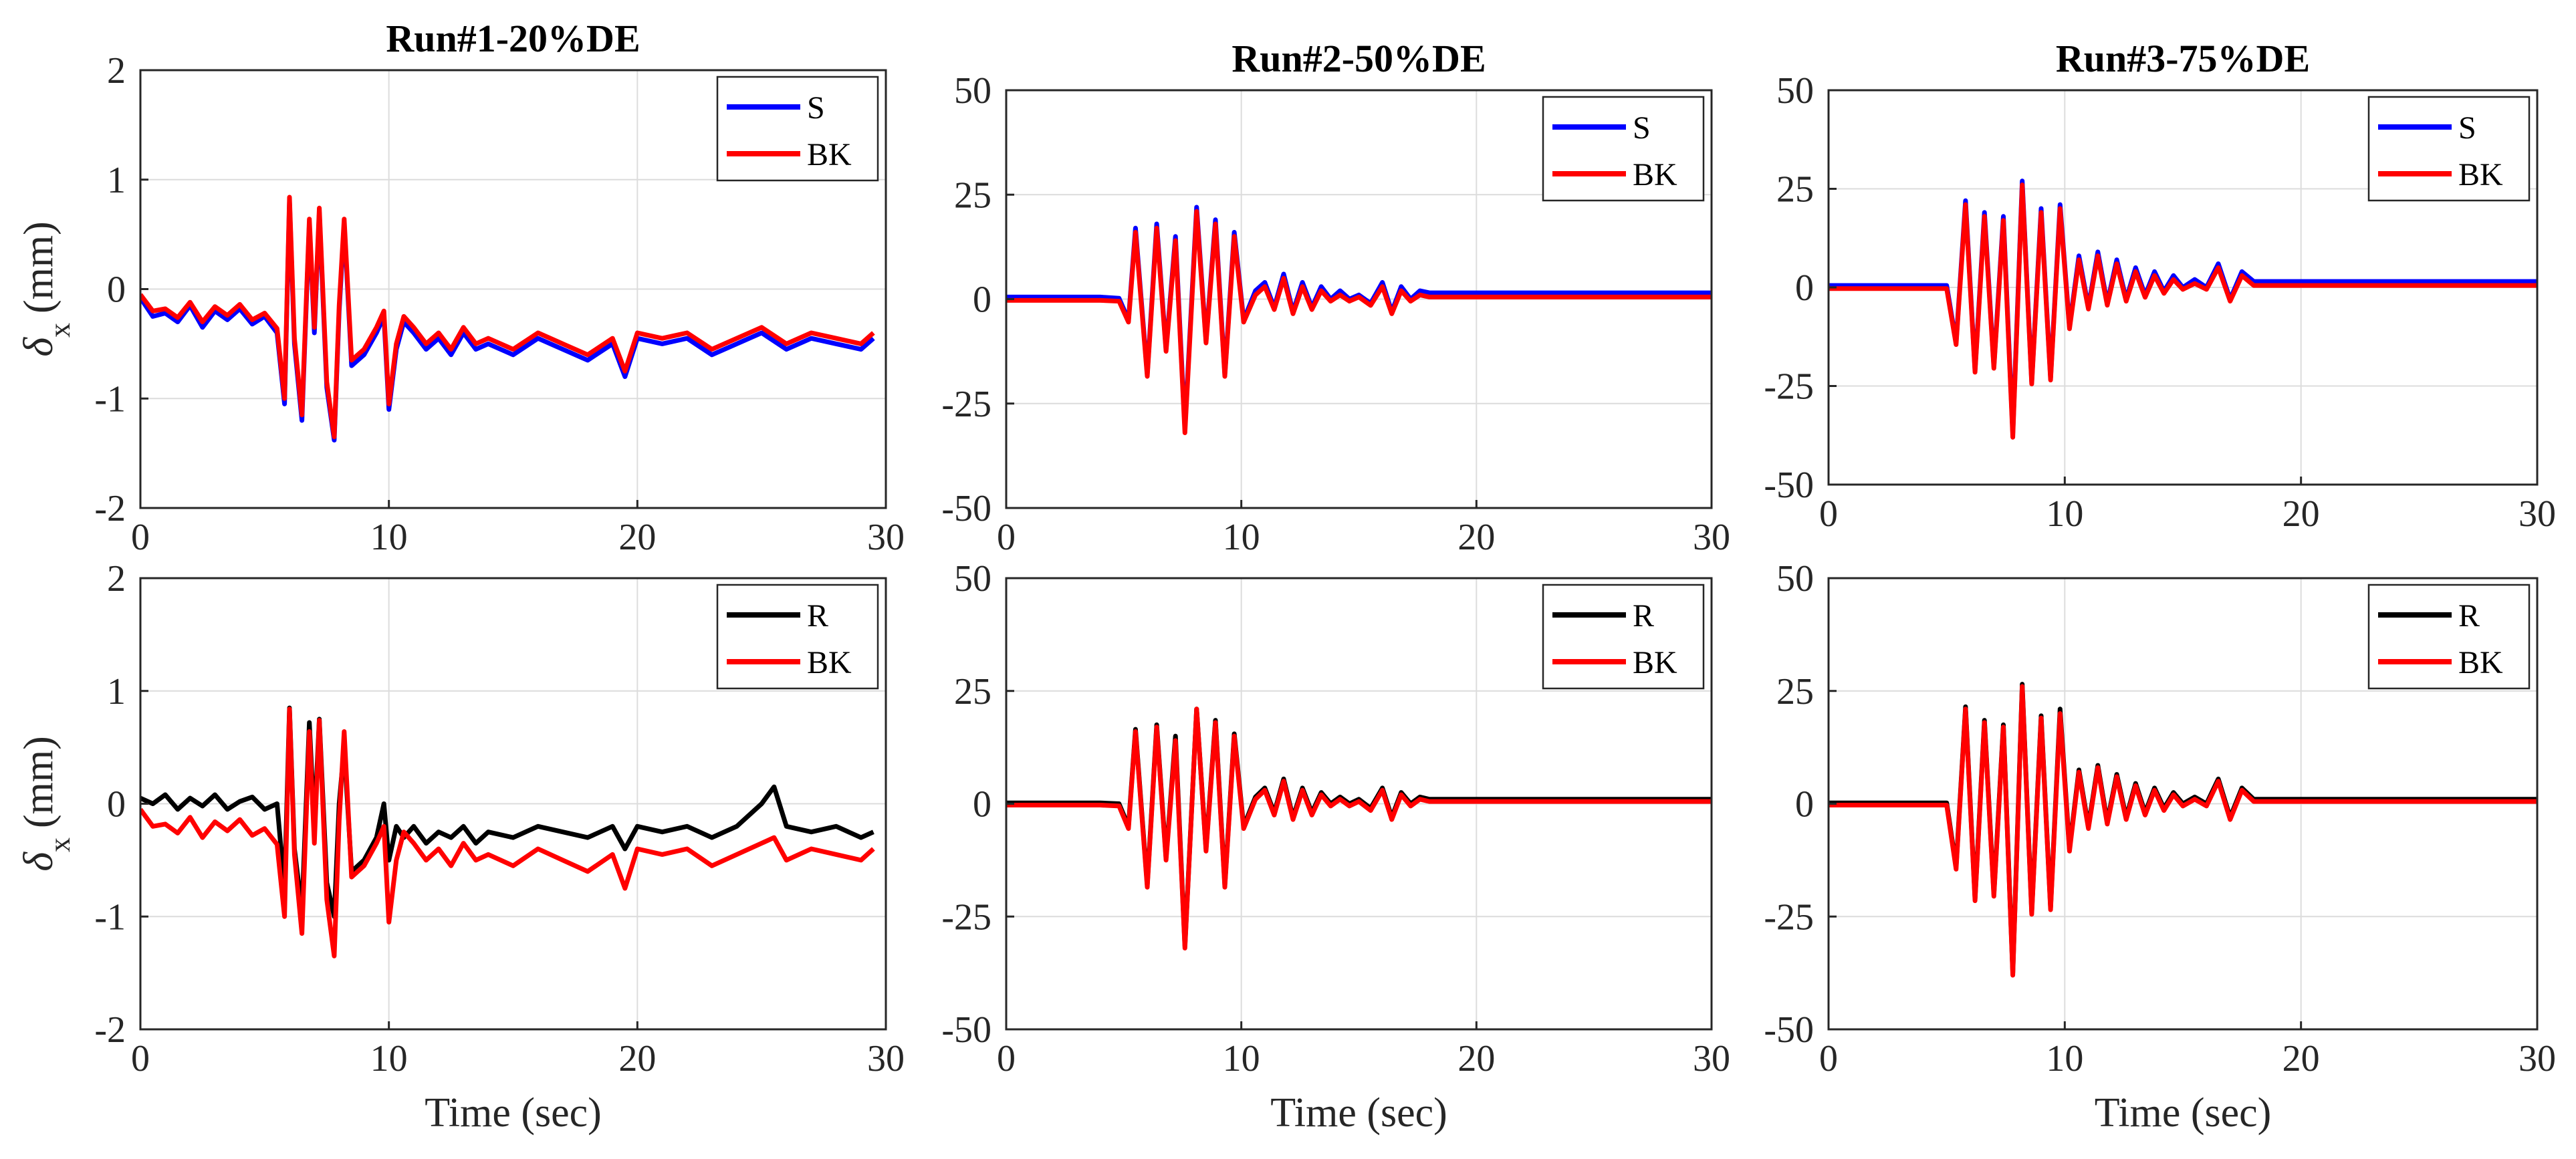 Image resolution: width=2576 pixels, height=1159 pixels. I want to click on chart-panel-3: 0 10 20 30 -50 -25 0 25 50 Run#3-75%DE S BK, so click(2160, 286).